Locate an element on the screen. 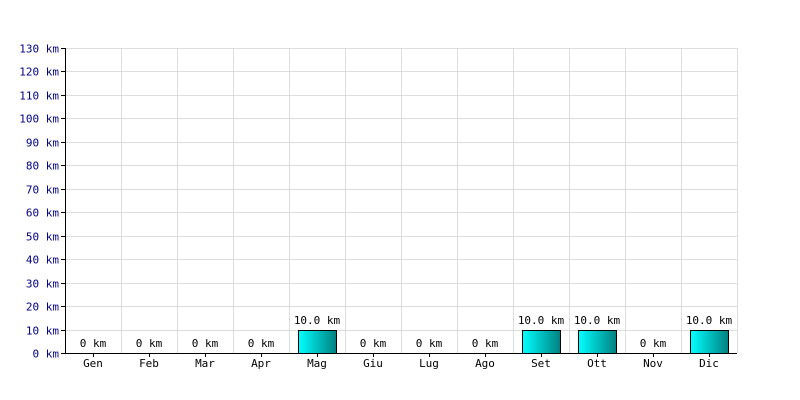 The image size is (800, 400). x-tick-label: Set is located at coordinates (541, 363).